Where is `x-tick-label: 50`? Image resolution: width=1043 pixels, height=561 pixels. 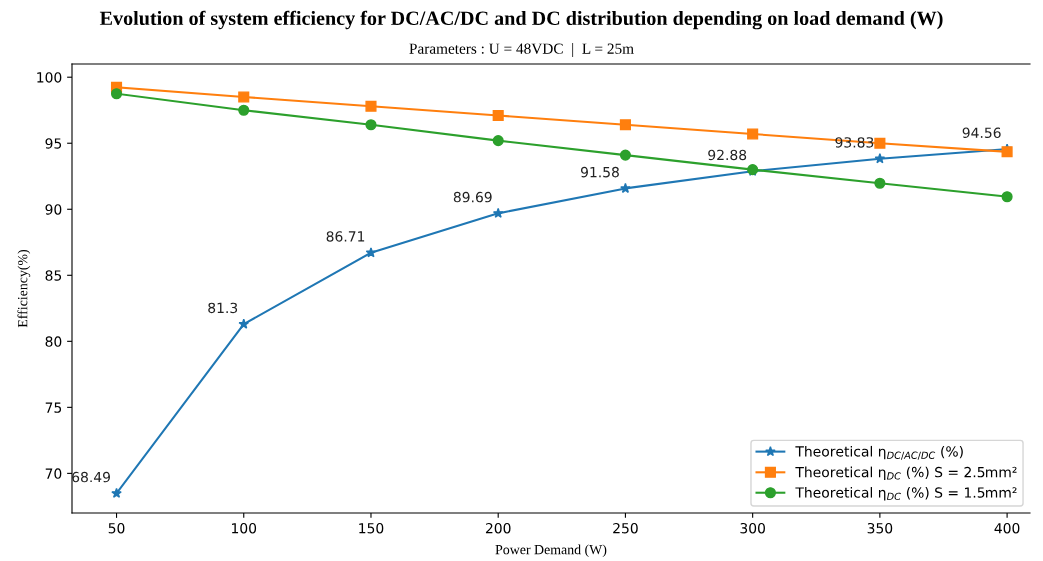
x-tick-label: 50 is located at coordinates (116, 528).